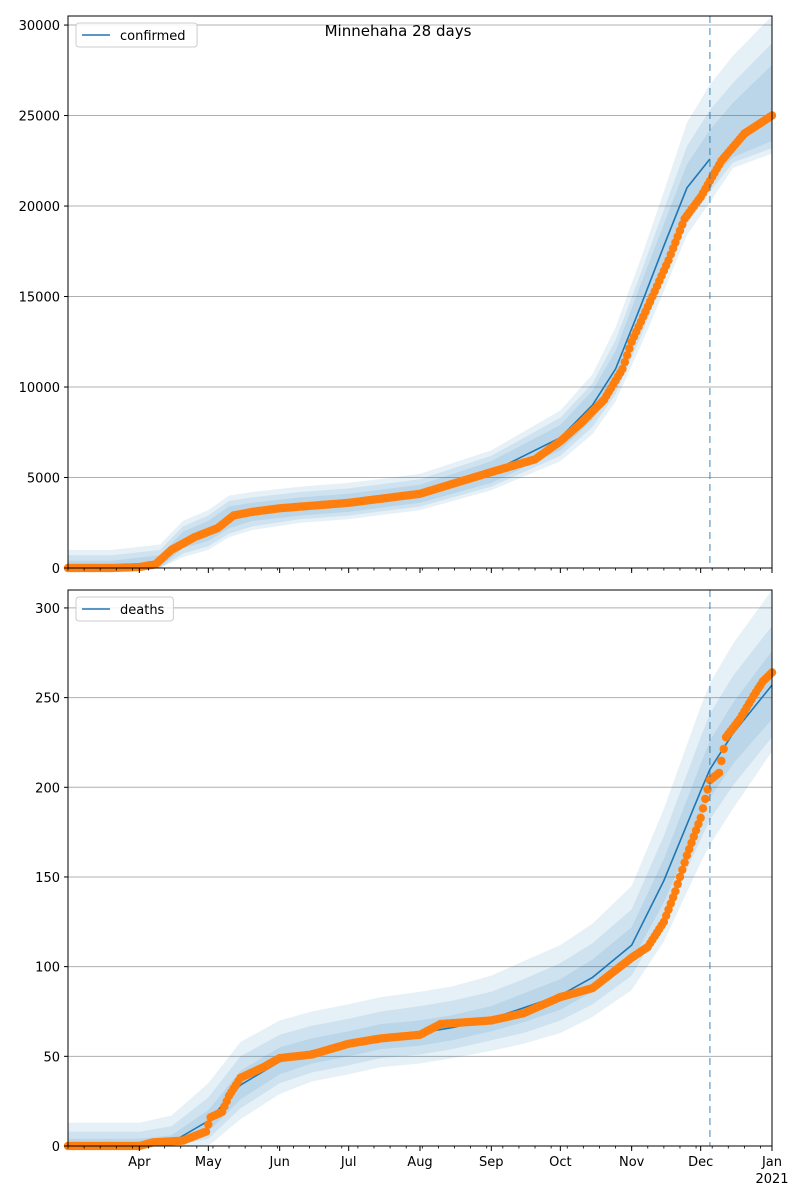 The height and width of the screenshot is (1200, 800). I want to click on x-tick-label: Apr, so click(139, 1162).